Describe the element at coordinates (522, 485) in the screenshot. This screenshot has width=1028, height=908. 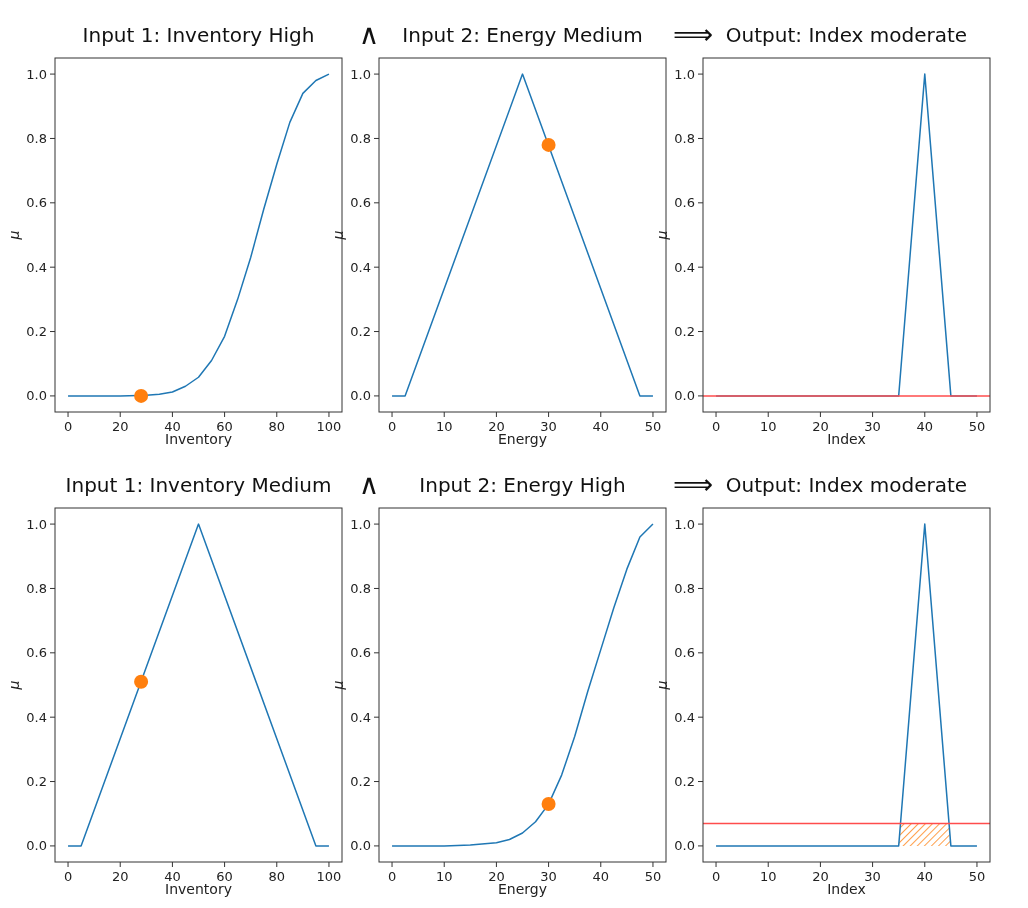
I see `chart-title: Input 2: Energy High` at that location.